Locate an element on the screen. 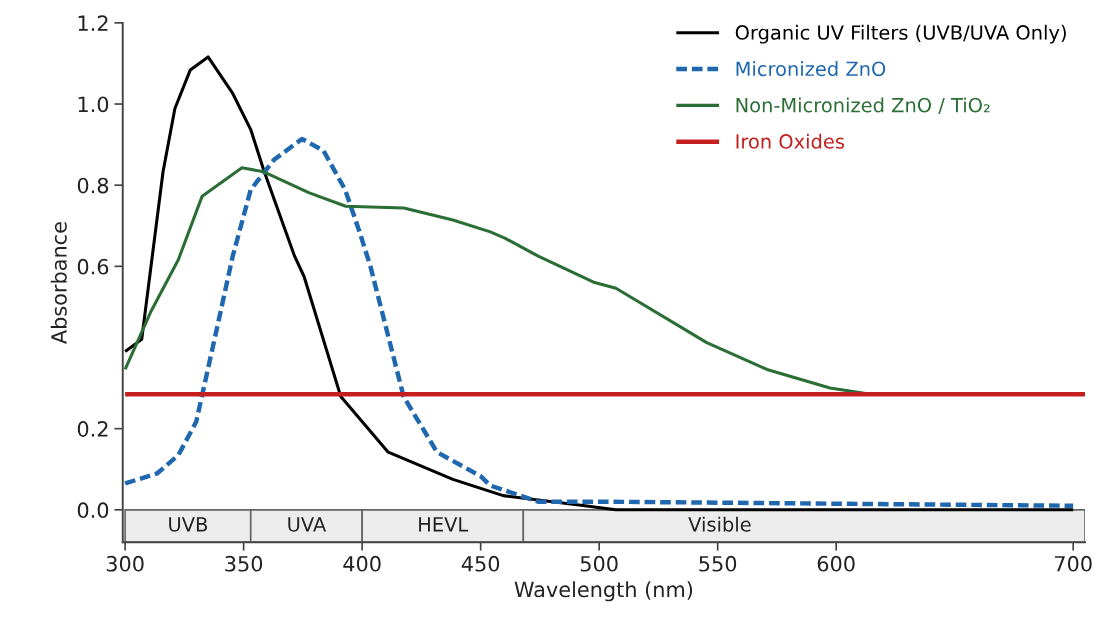 This screenshot has width=1096, height=635. x-axis-title: Wavelength (nm) is located at coordinates (603, 591).